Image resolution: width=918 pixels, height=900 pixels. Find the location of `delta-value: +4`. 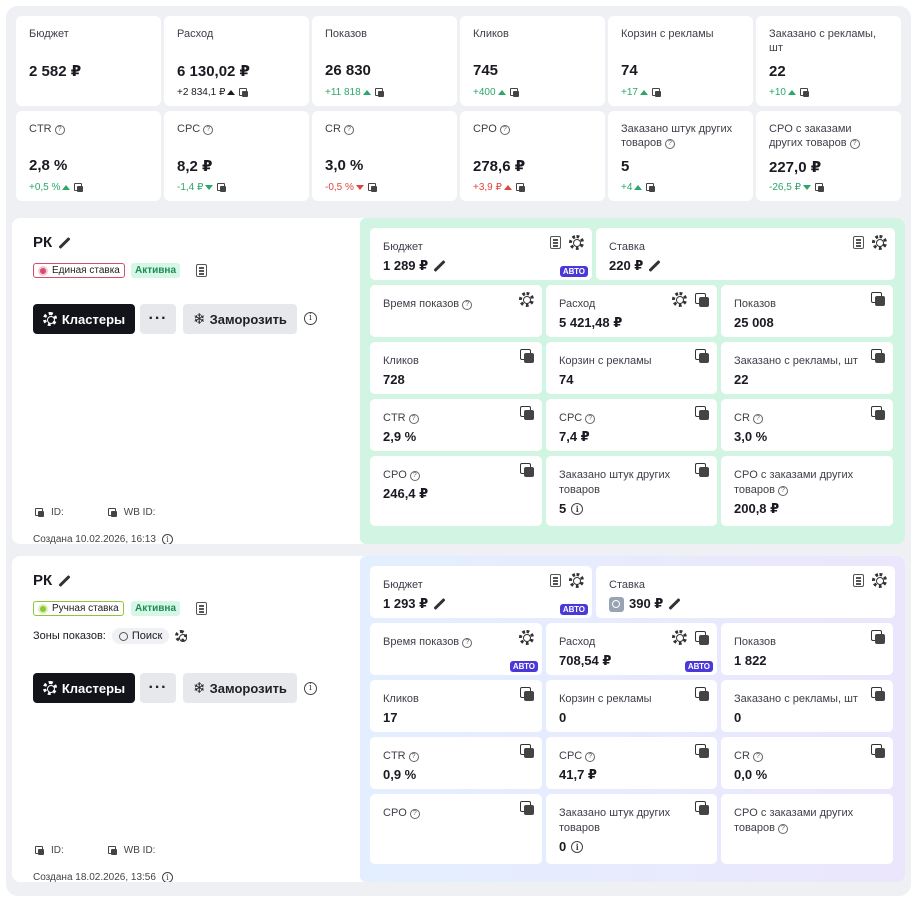

delta-value: +4 is located at coordinates (627, 187).